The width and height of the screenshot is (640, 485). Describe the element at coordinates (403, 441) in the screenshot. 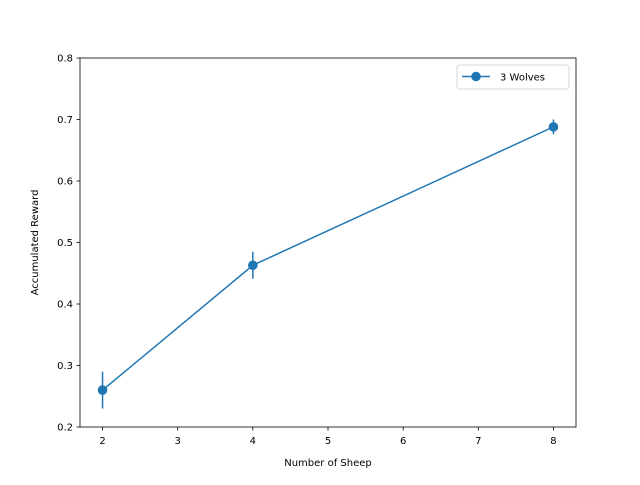

I see `x-tick-label: 6` at that location.